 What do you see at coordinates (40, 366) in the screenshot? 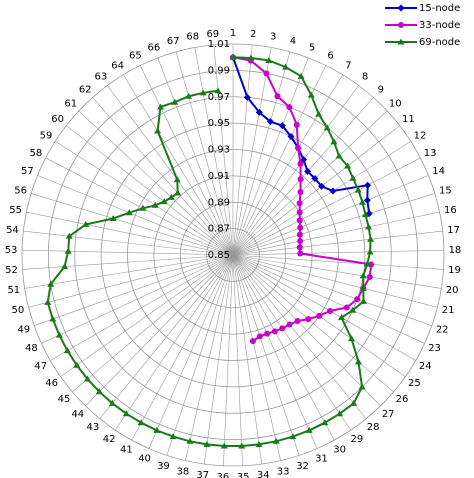
I see `category-label: 47` at bounding box center [40, 366].